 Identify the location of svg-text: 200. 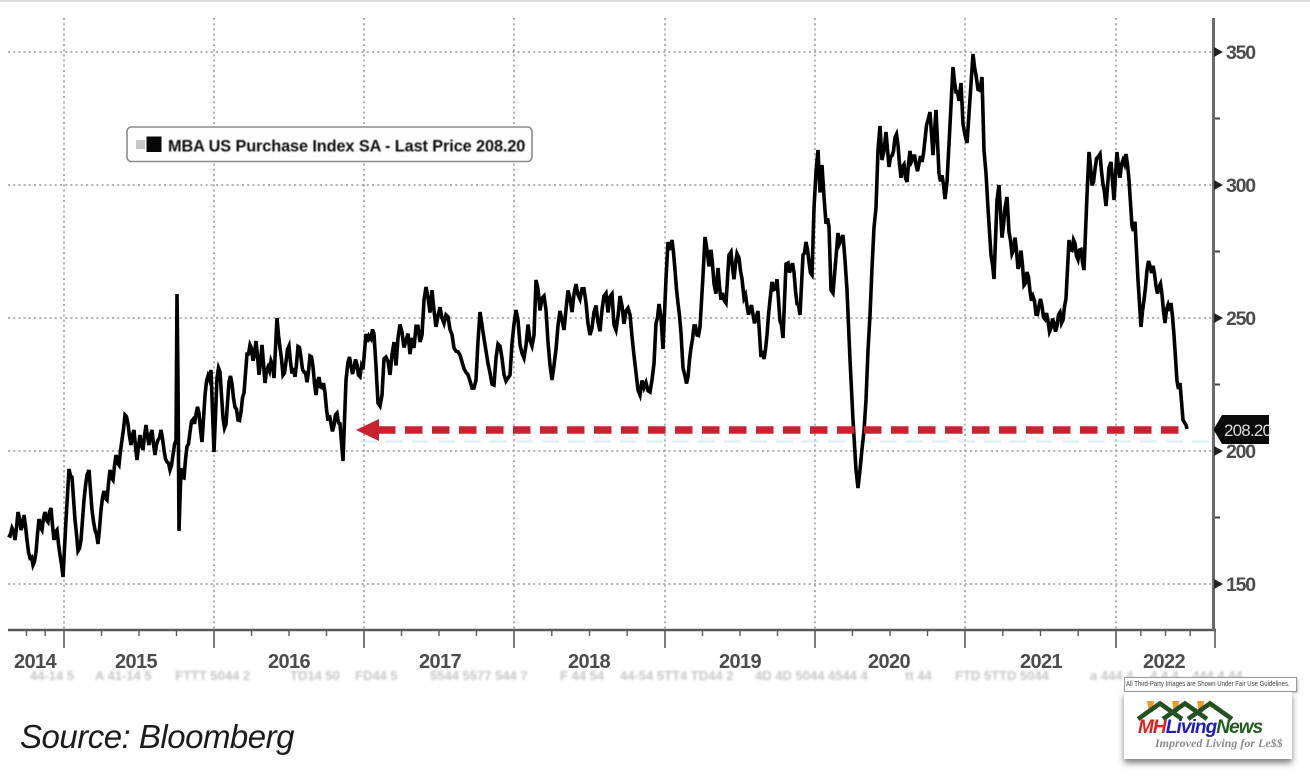
(1241, 452).